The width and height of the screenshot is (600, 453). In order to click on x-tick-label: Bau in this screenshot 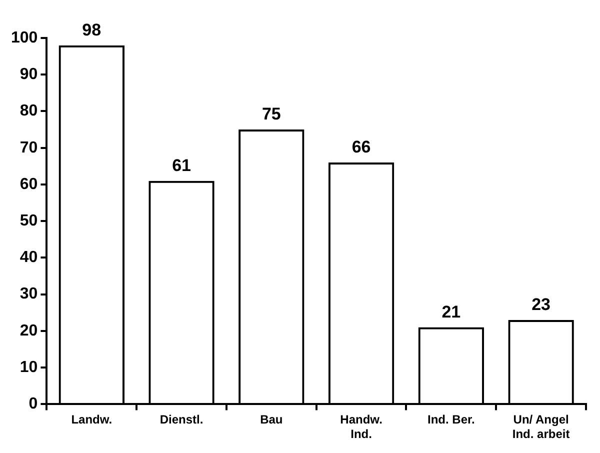, I will do `click(271, 419)`.